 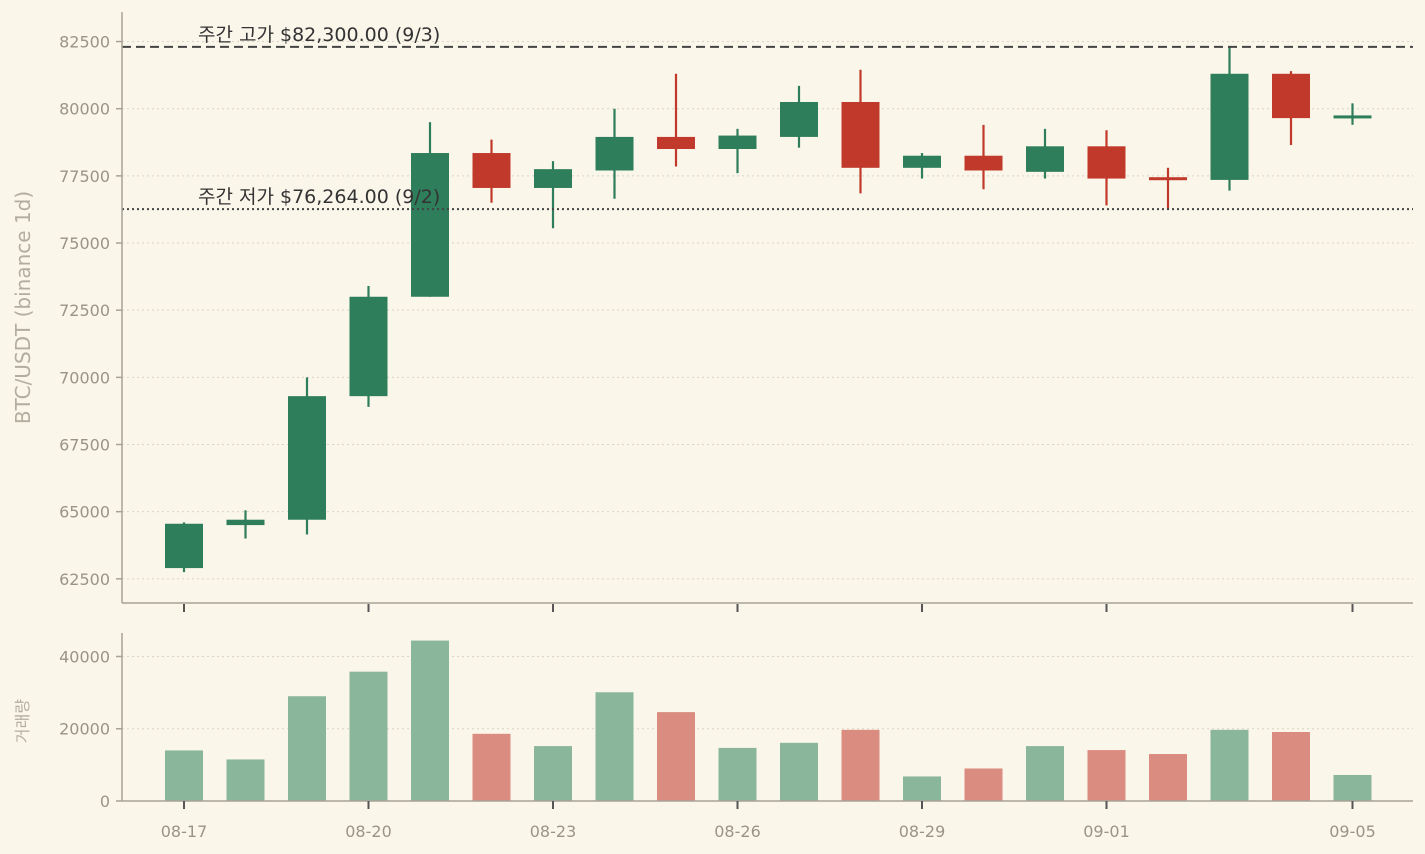 I want to click on price-y-tick-label: 77500, so click(x=84, y=176).